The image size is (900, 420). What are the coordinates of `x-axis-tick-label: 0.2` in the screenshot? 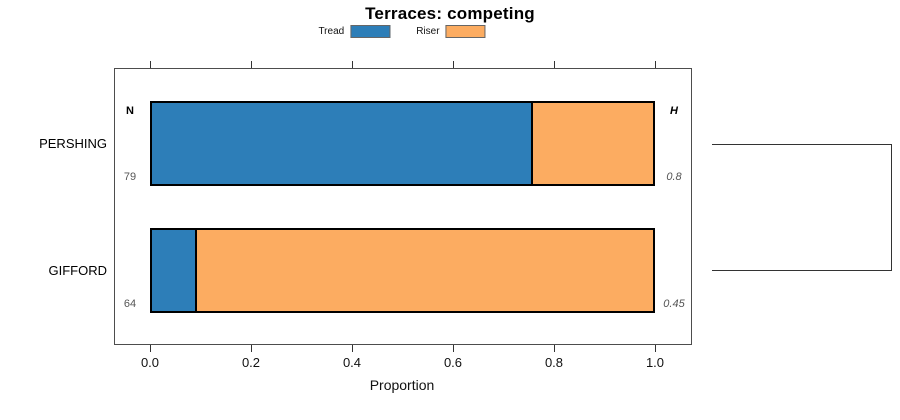 It's located at (251, 362).